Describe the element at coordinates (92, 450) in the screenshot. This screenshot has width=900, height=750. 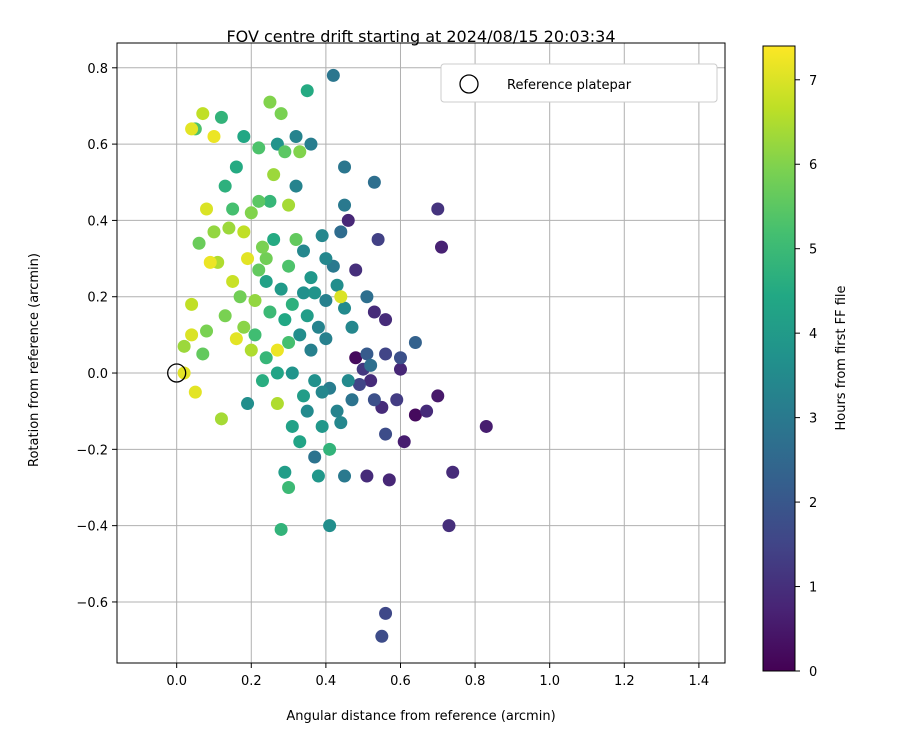
I see `y-tick-label: −0.2` at that location.